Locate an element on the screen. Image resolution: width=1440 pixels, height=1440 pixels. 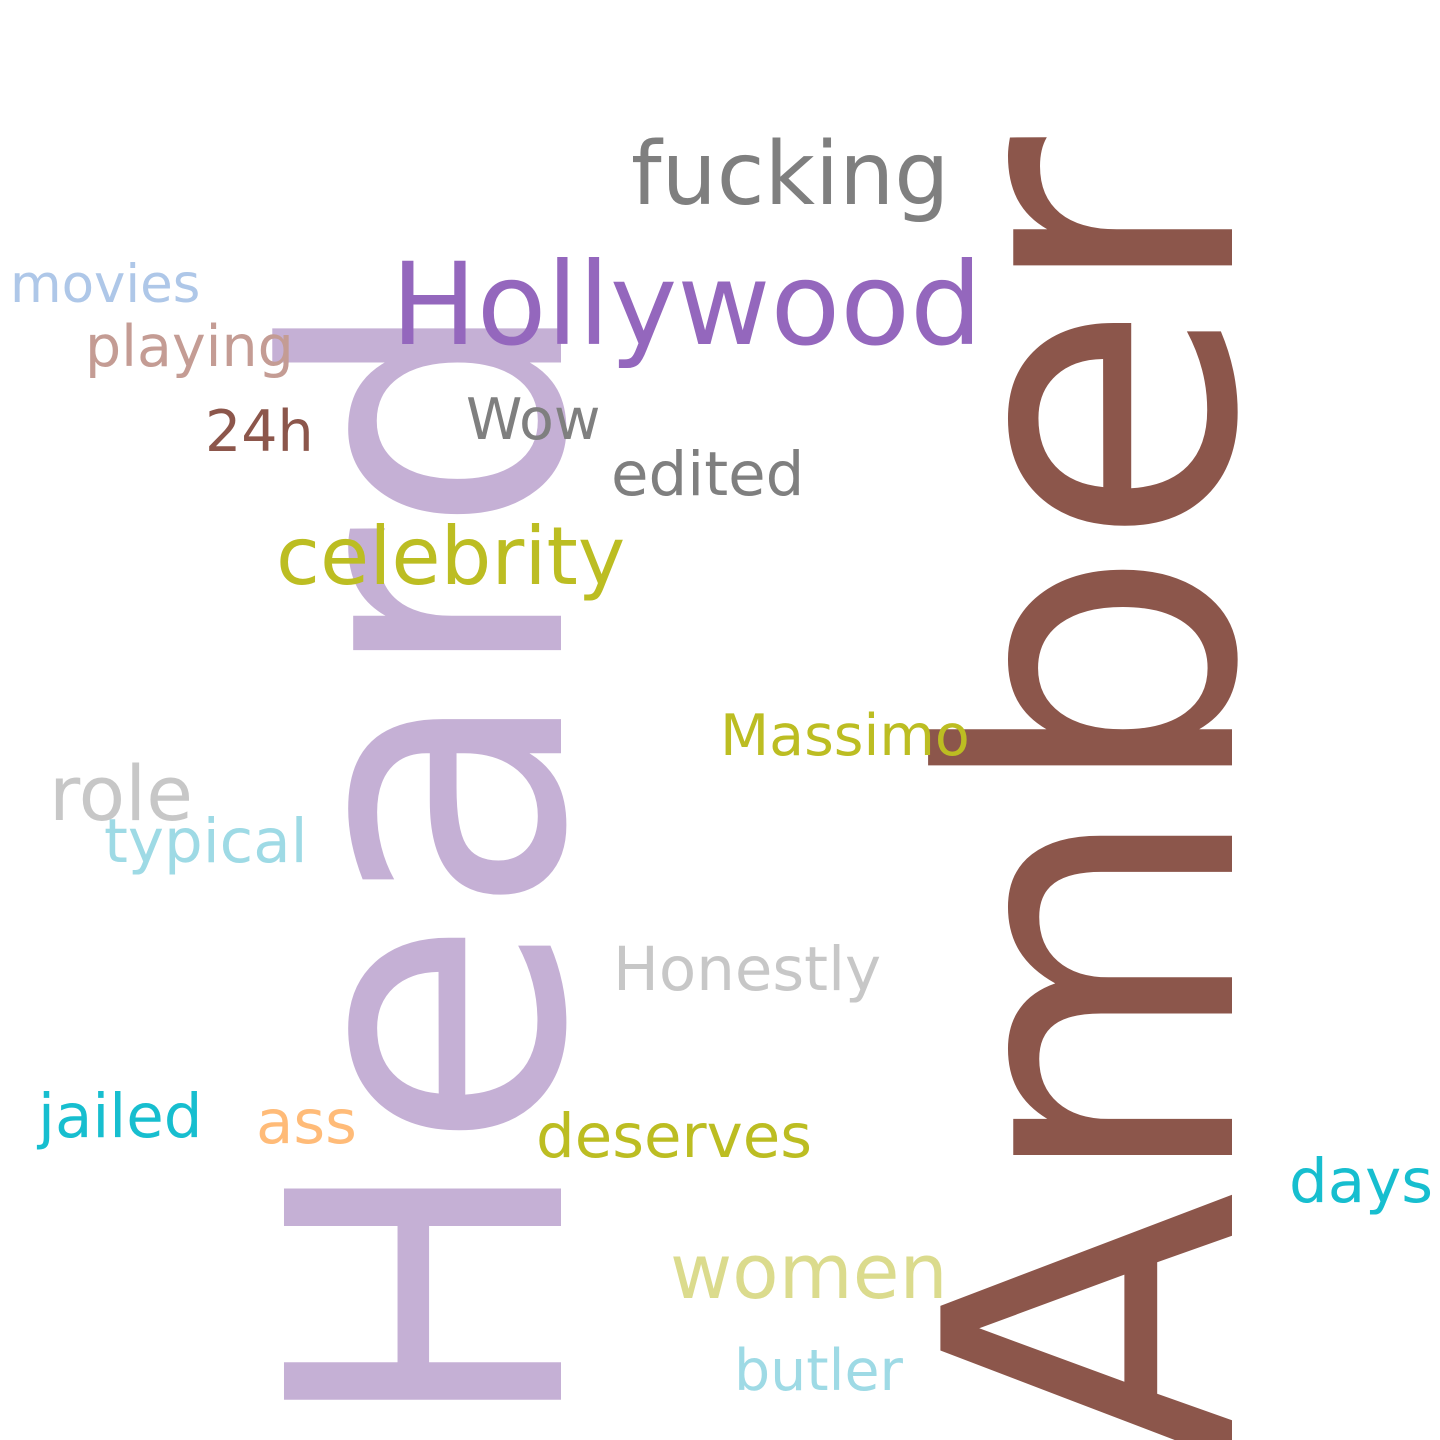
word-massimo: Massimo is located at coordinates (845, 736).